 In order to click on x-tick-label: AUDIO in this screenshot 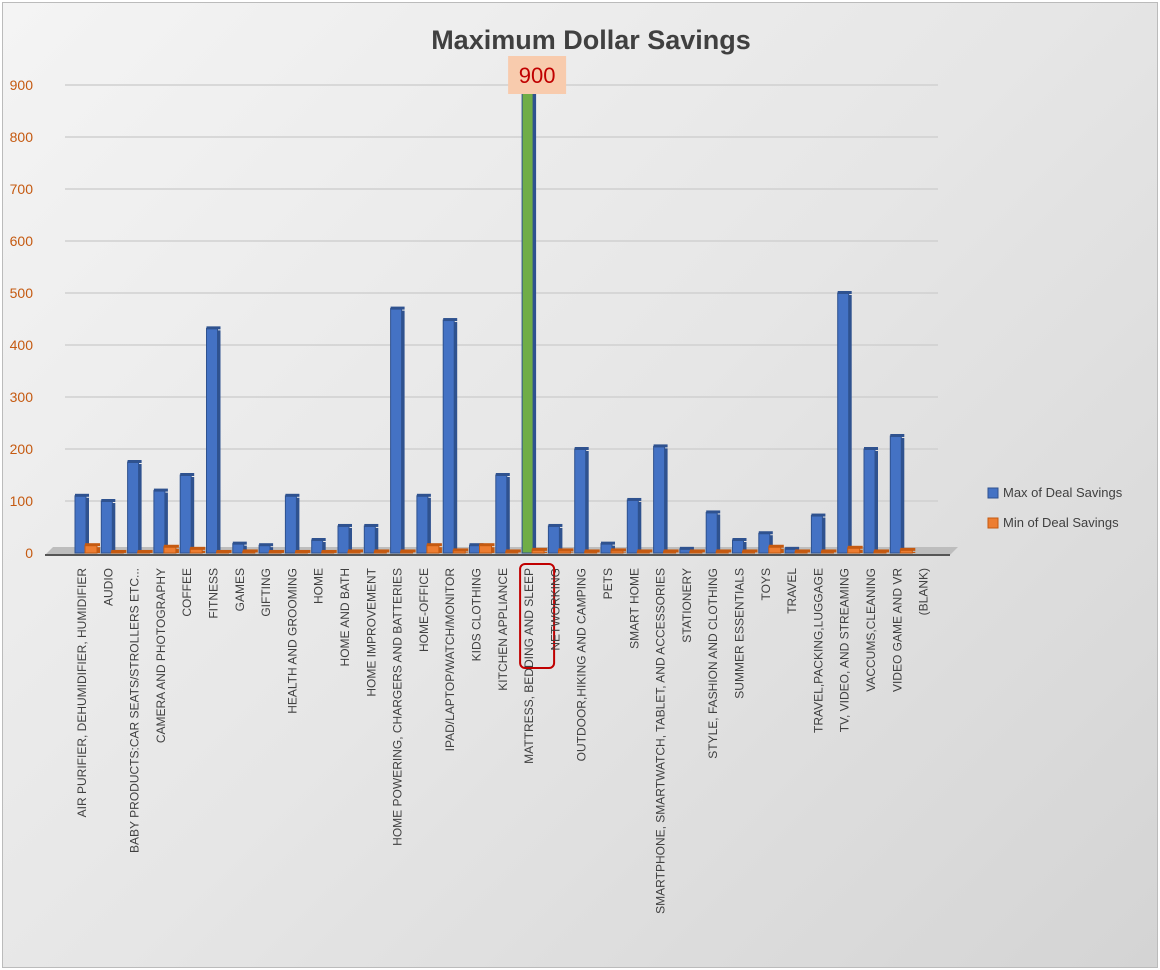, I will do `click(108, 587)`.